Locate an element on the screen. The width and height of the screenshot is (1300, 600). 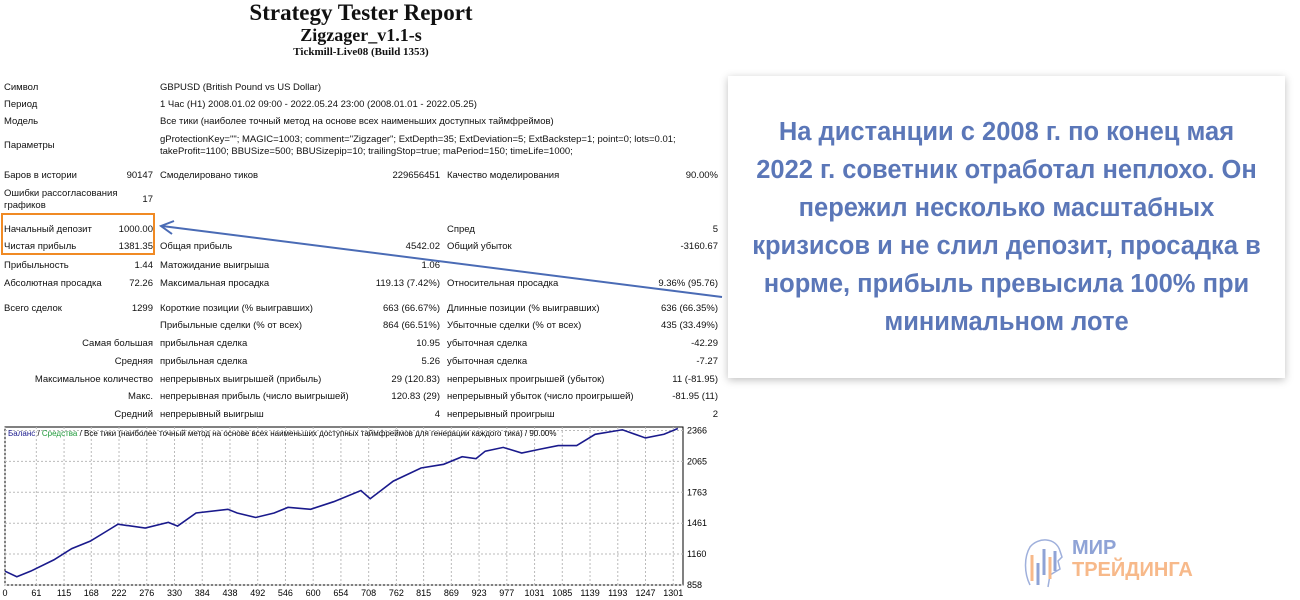
stats-cell: 10.95 is located at coordinates (428, 343).